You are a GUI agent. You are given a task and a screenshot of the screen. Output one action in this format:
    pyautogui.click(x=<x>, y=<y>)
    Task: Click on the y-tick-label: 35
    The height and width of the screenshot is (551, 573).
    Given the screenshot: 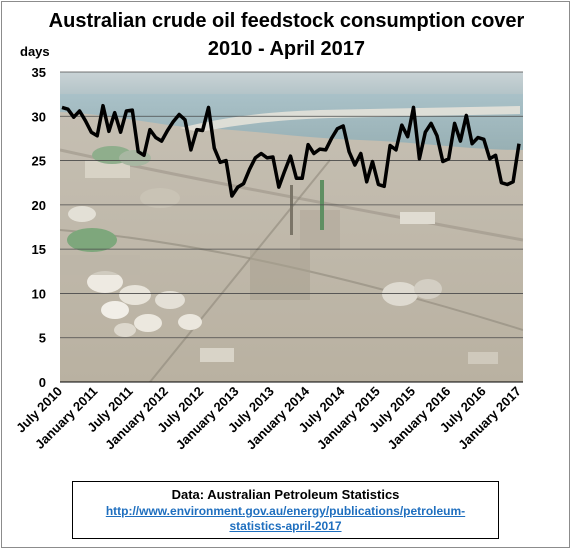 What is the action you would take?
    pyautogui.click(x=39, y=72)
    